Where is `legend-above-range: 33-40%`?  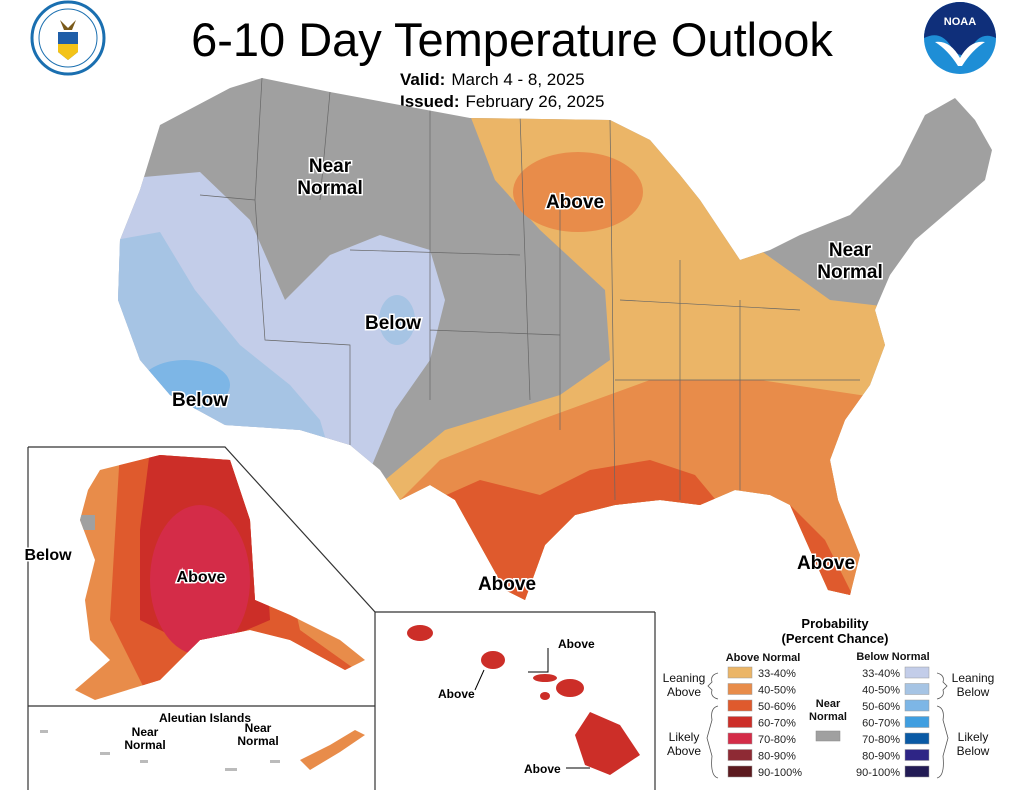
legend-above-range: 33-40% is located at coordinates (777, 674).